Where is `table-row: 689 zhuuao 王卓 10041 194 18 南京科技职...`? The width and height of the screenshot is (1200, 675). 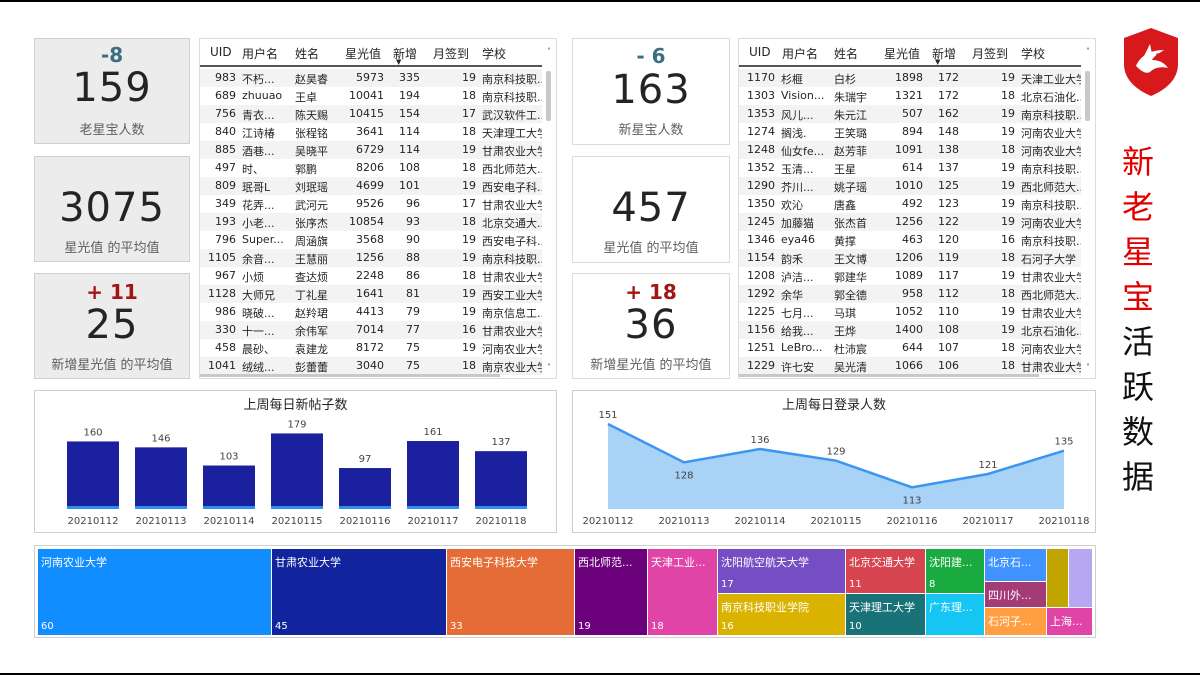 table-row: 689 zhuuao 王卓 10041 194 18 南京科技职... is located at coordinates (371, 96).